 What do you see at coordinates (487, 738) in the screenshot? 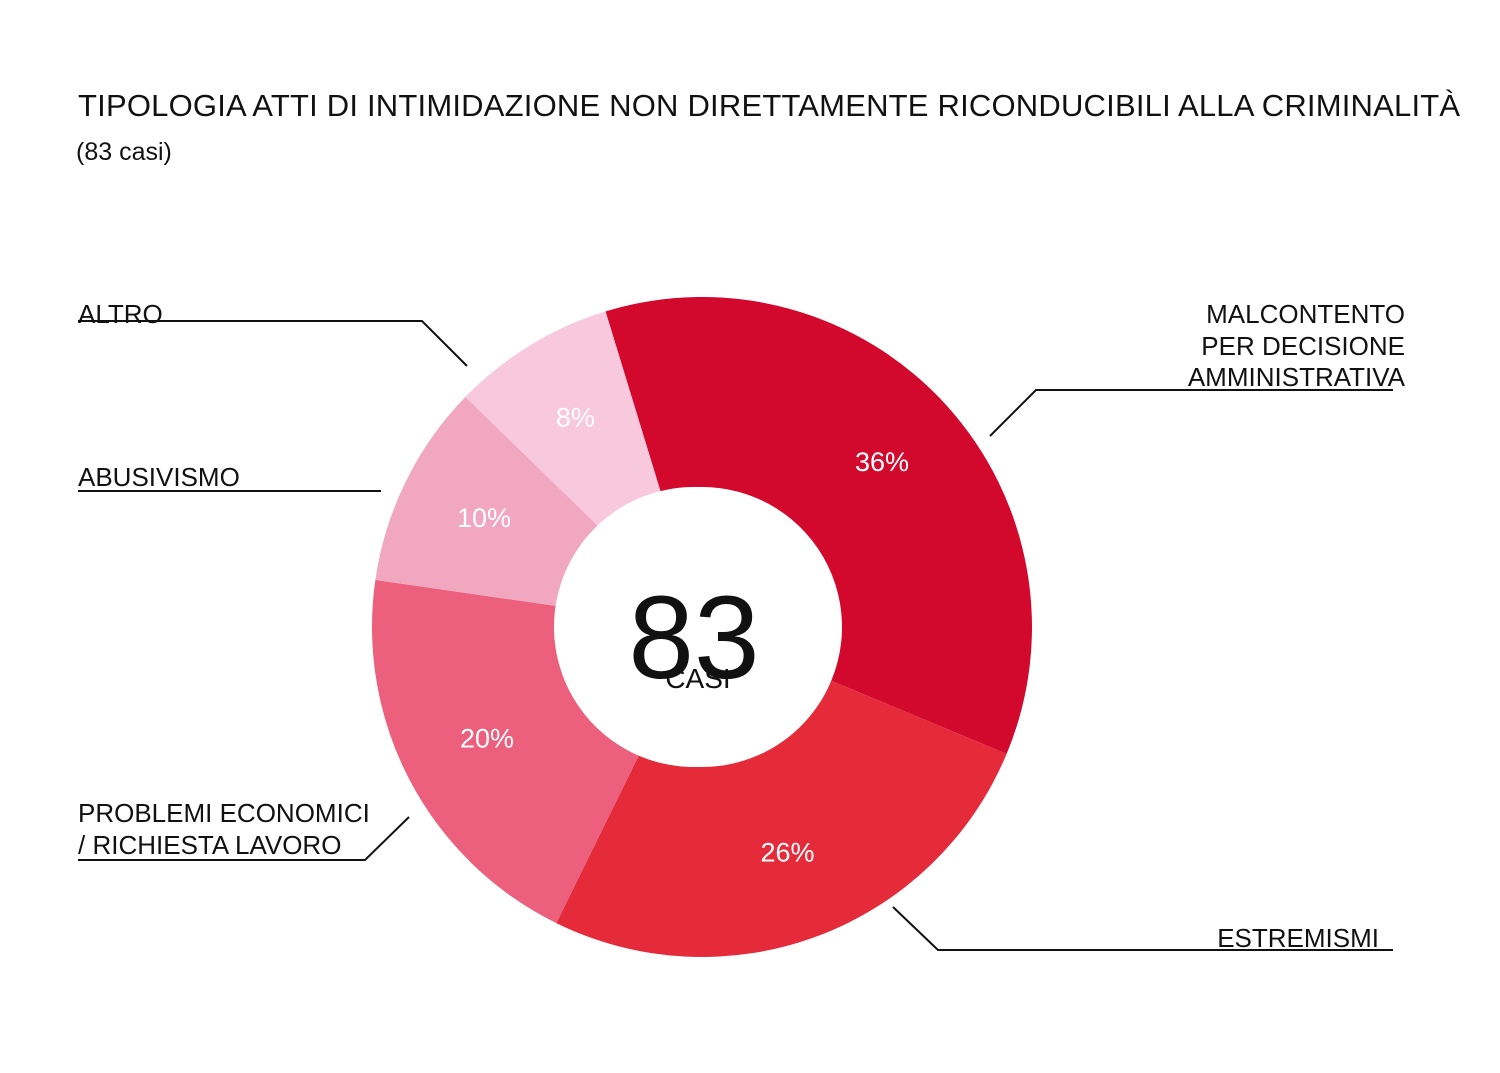
I see `slice-percent-label: 20%` at bounding box center [487, 738].